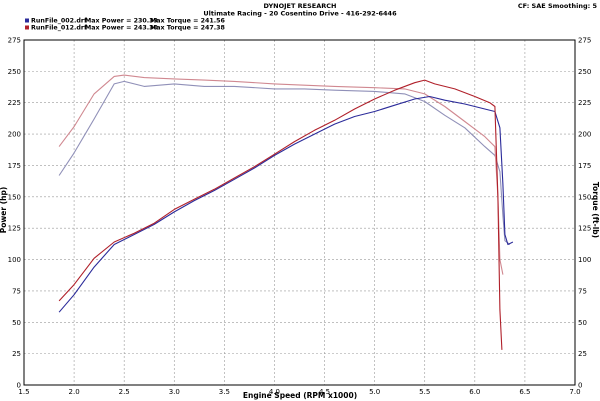  I want to click on x-tick-label: 3.0, so click(174, 392).